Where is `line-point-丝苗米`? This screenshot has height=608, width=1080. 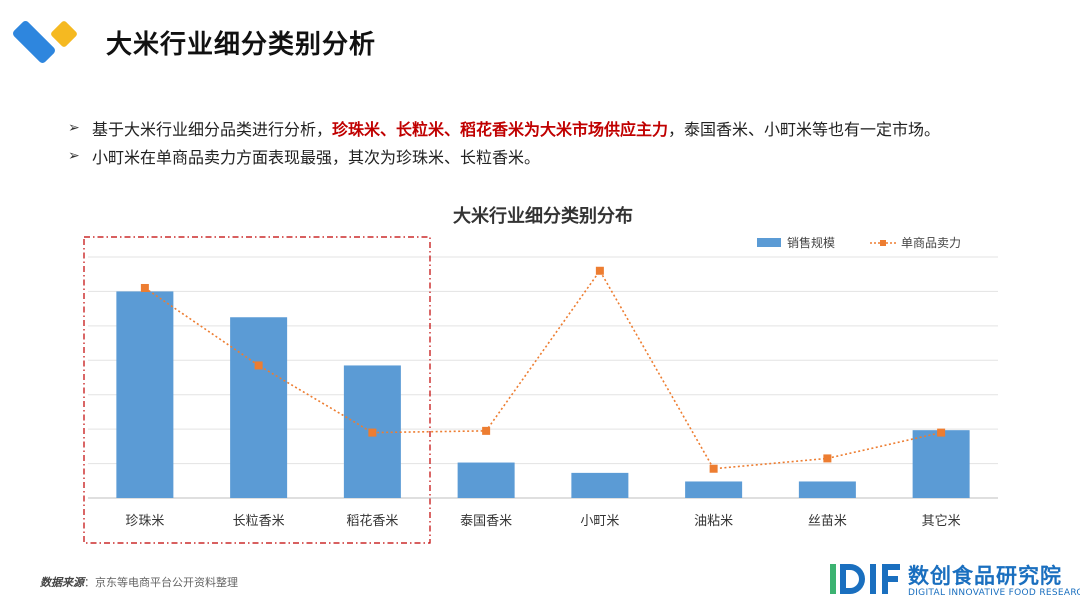
line-point-丝苗米 is located at coordinates (827, 458).